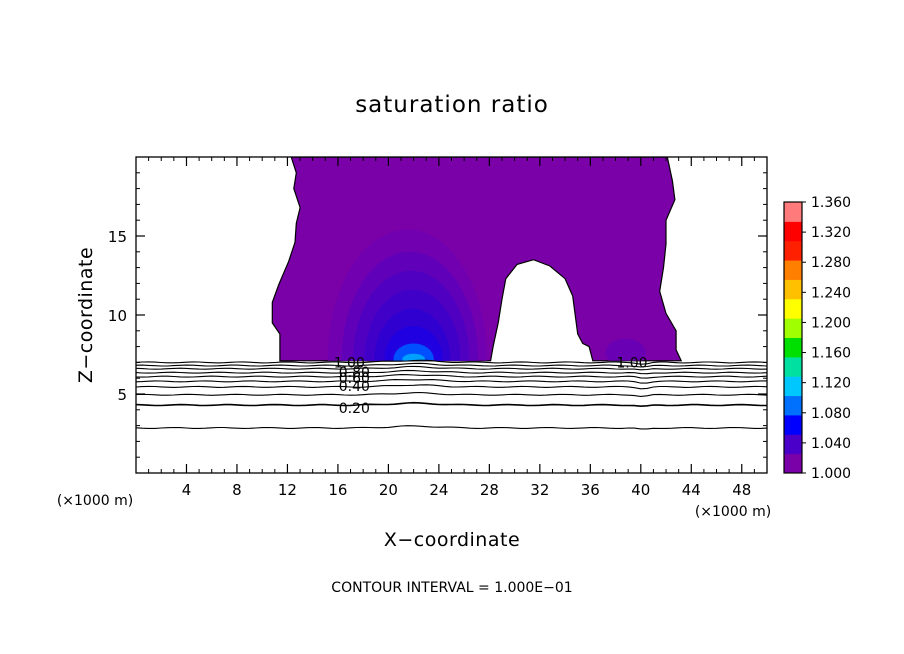 The height and width of the screenshot is (654, 904). What do you see at coordinates (287, 490) in the screenshot?
I see `x-tick-label-12: 12` at bounding box center [287, 490].